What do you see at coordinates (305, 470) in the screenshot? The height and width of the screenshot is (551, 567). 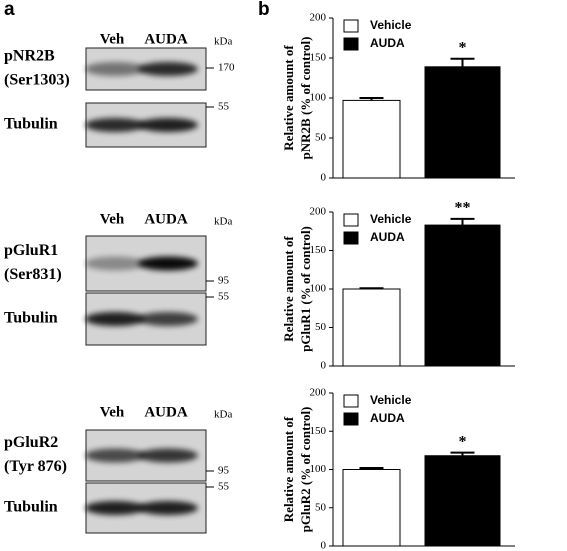 I see `y-axis-label: pGluR2 (% of control)` at bounding box center [305, 470].